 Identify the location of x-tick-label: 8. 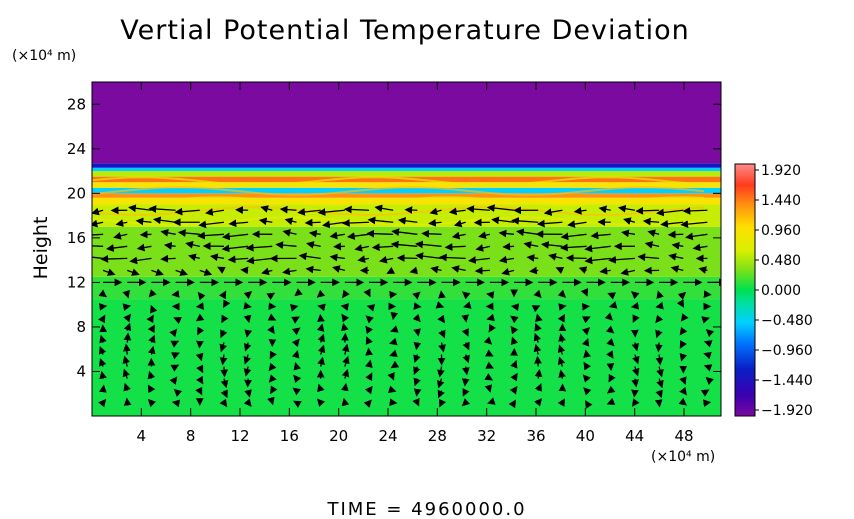
(191, 436).